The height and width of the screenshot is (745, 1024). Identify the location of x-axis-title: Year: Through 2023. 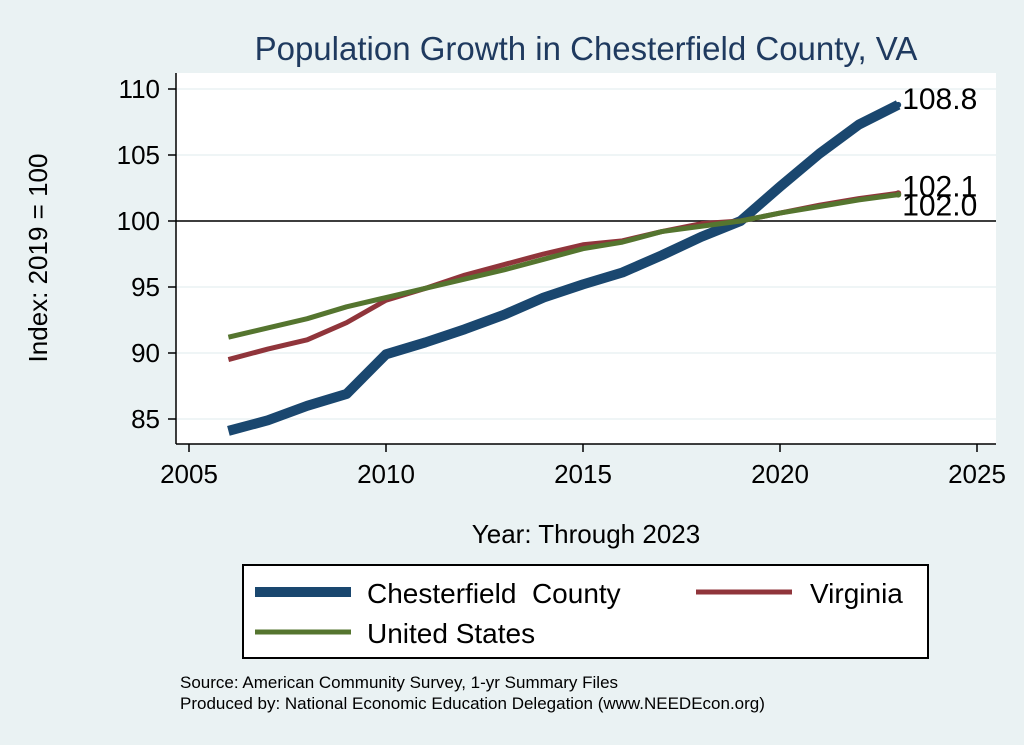
(586, 534).